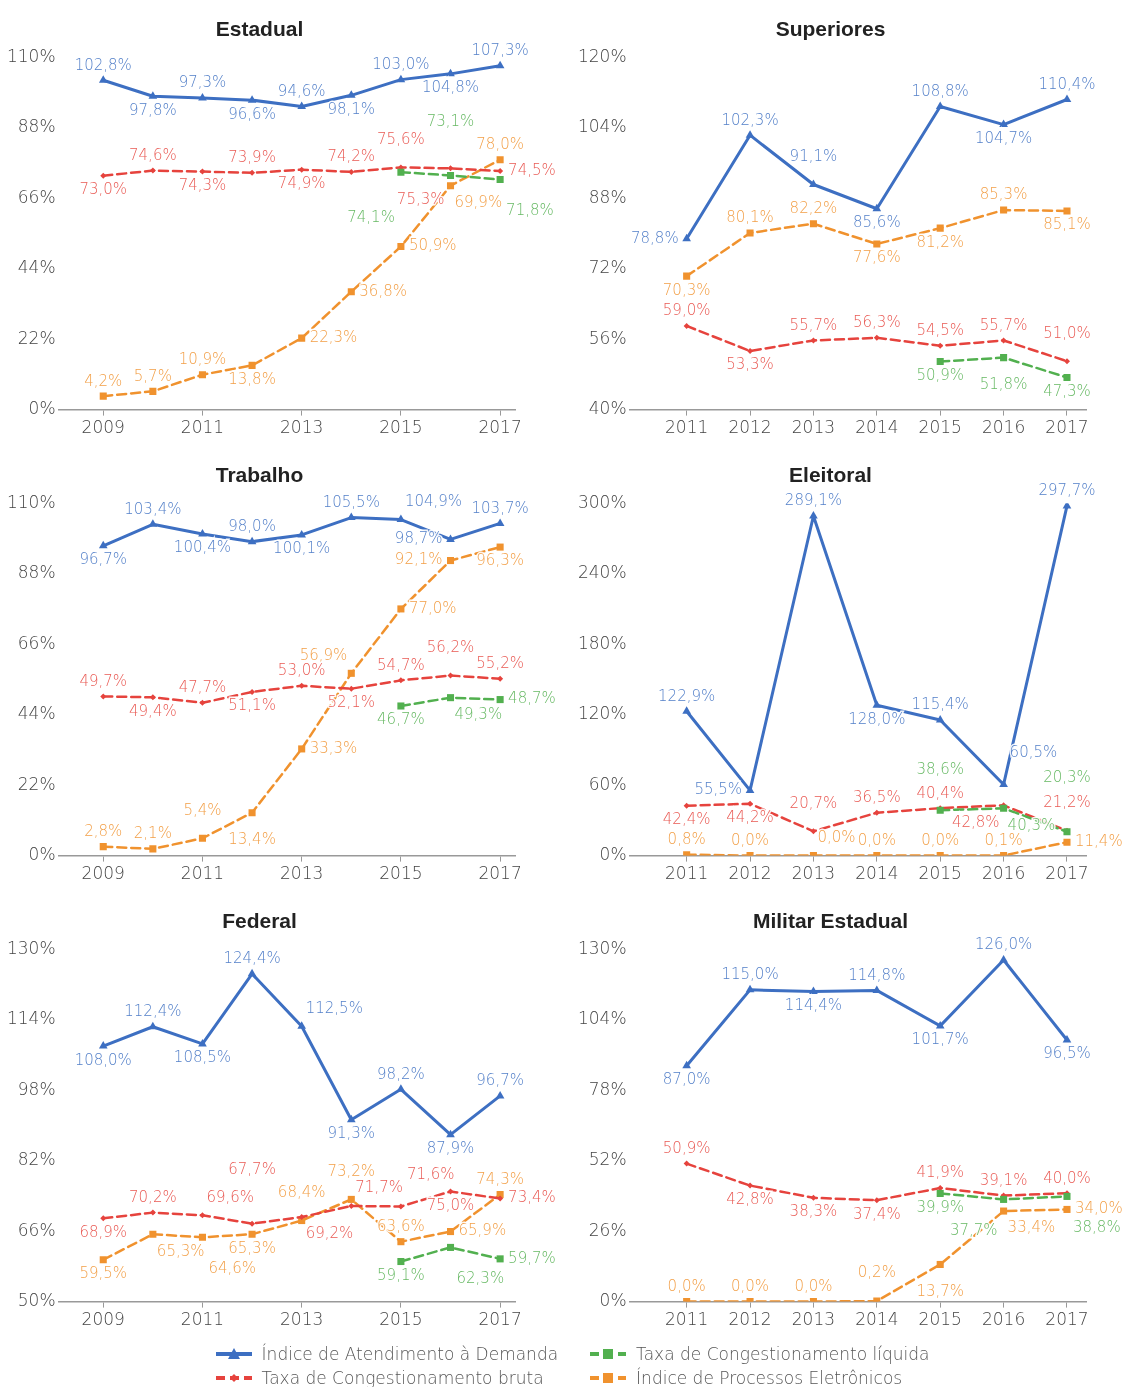 This screenshot has width=1143, height=1387. What do you see at coordinates (500, 507) in the screenshot?
I see `data-label: 103,7%` at bounding box center [500, 507].